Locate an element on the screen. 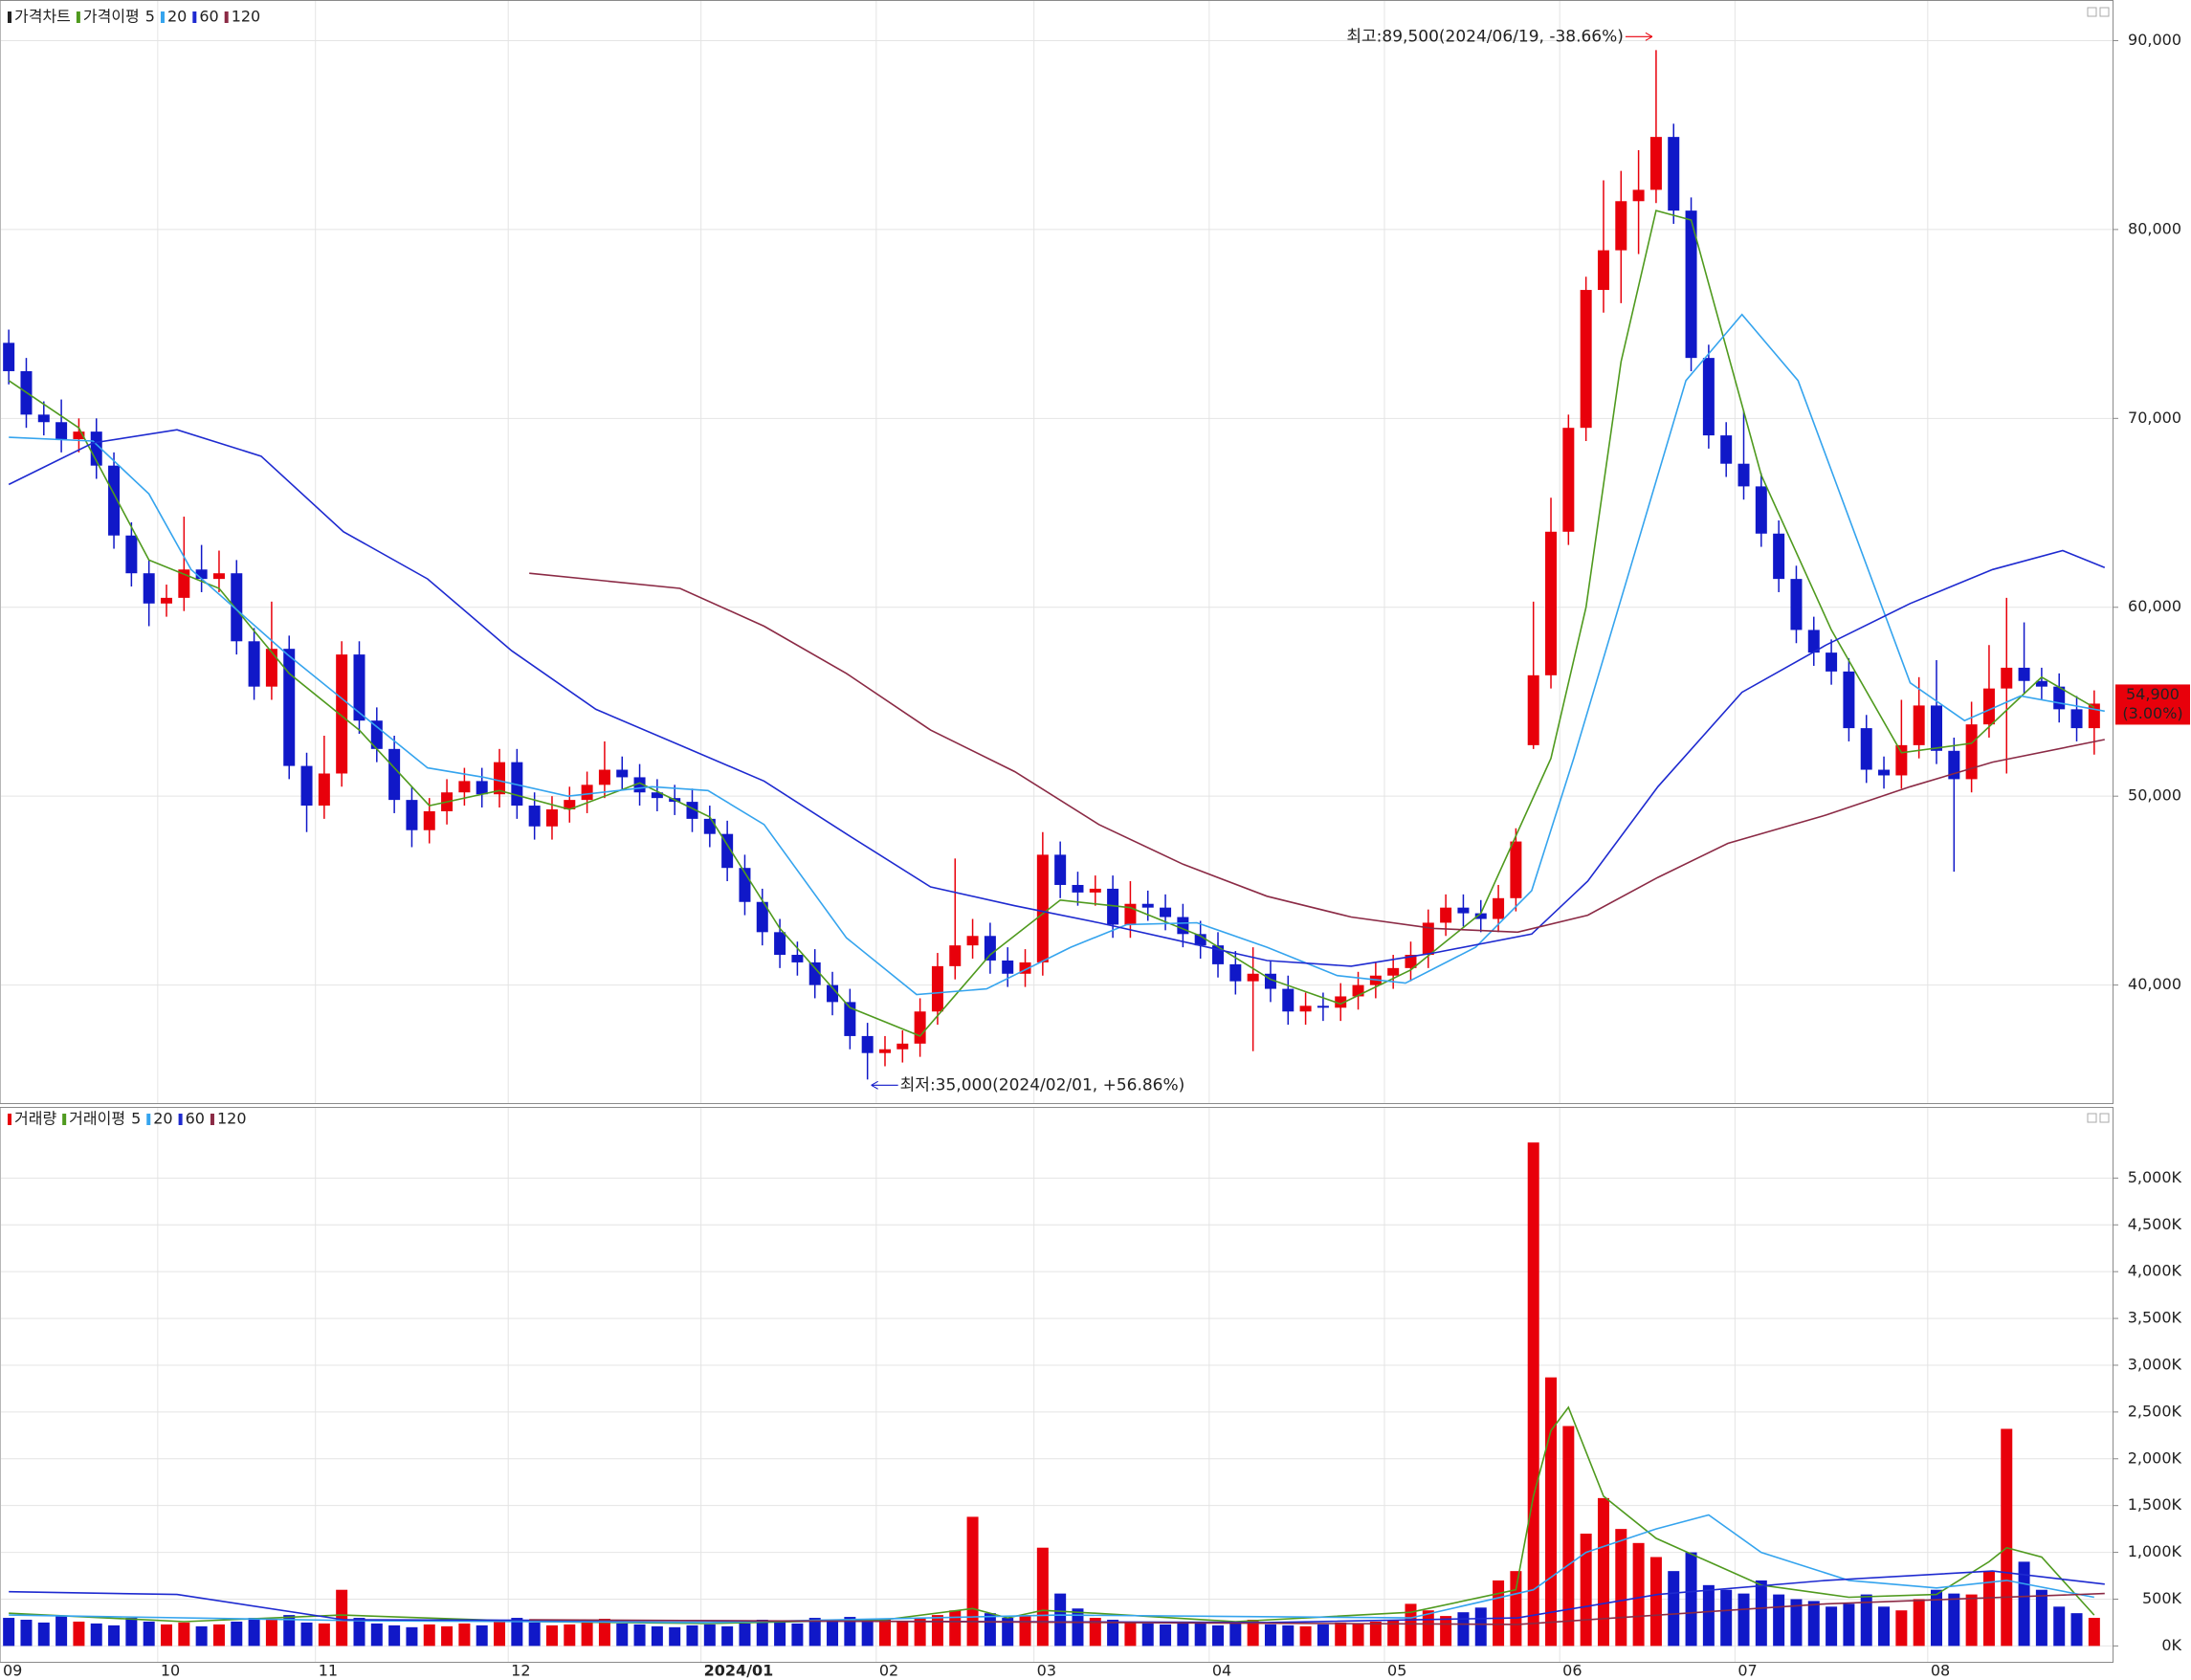  y-tick-label: 60,000 is located at coordinates (2154, 606).